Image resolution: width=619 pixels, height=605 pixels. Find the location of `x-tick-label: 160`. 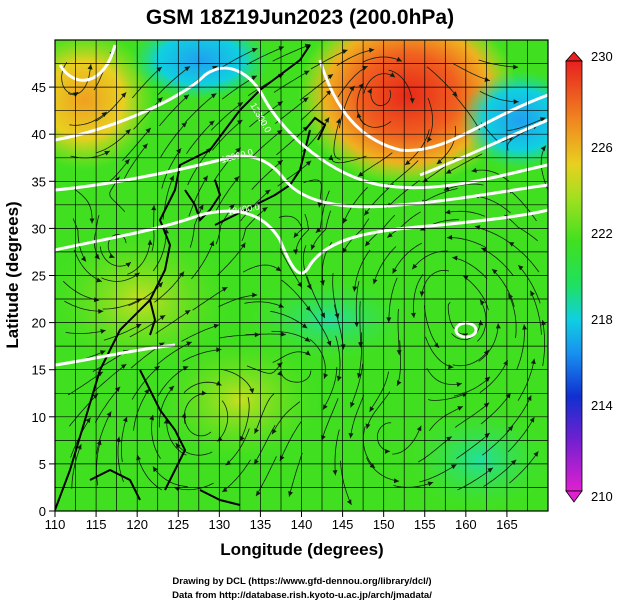

x-tick-label: 160 is located at coordinates (466, 524).